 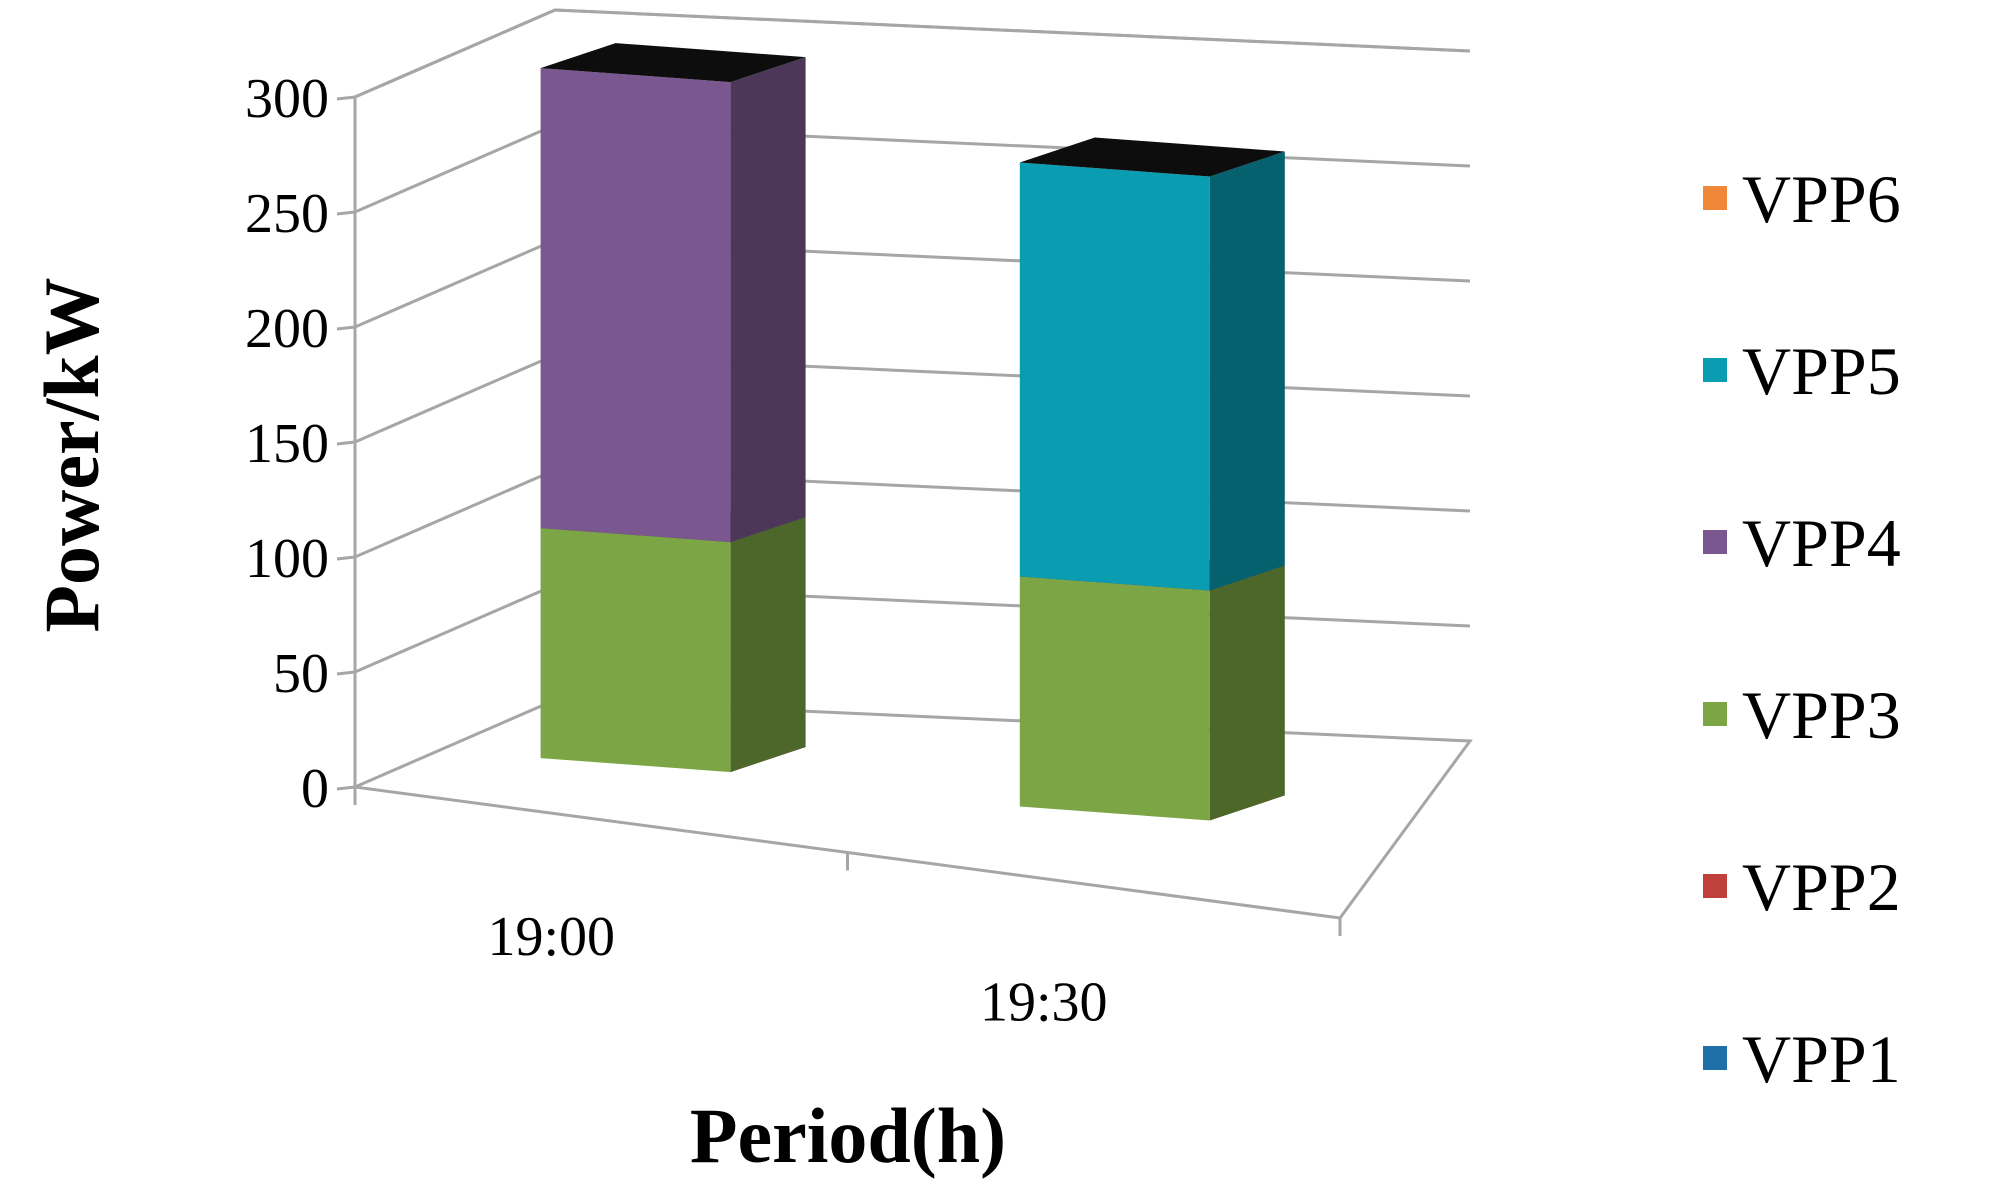 I want to click on legend-label-vpp3: VPP3, so click(x=1821, y=715).